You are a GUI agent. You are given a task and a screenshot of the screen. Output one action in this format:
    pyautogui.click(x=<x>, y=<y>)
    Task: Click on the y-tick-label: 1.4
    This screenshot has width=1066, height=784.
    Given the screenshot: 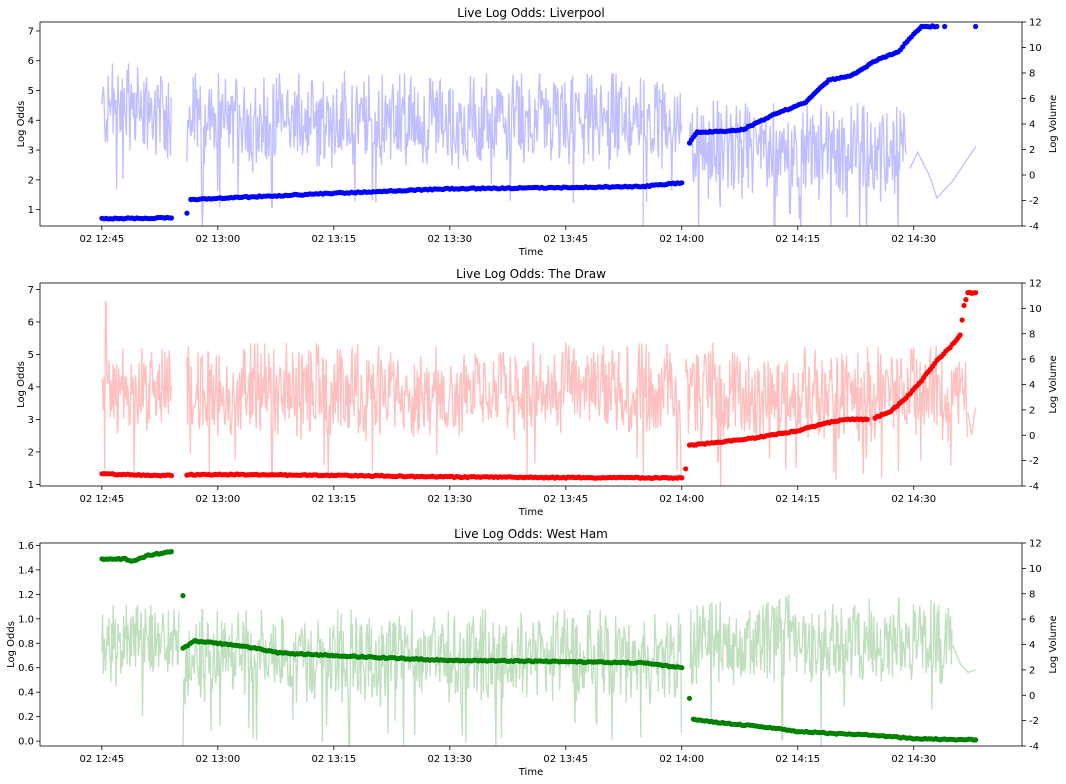 What is the action you would take?
    pyautogui.click(x=26, y=570)
    